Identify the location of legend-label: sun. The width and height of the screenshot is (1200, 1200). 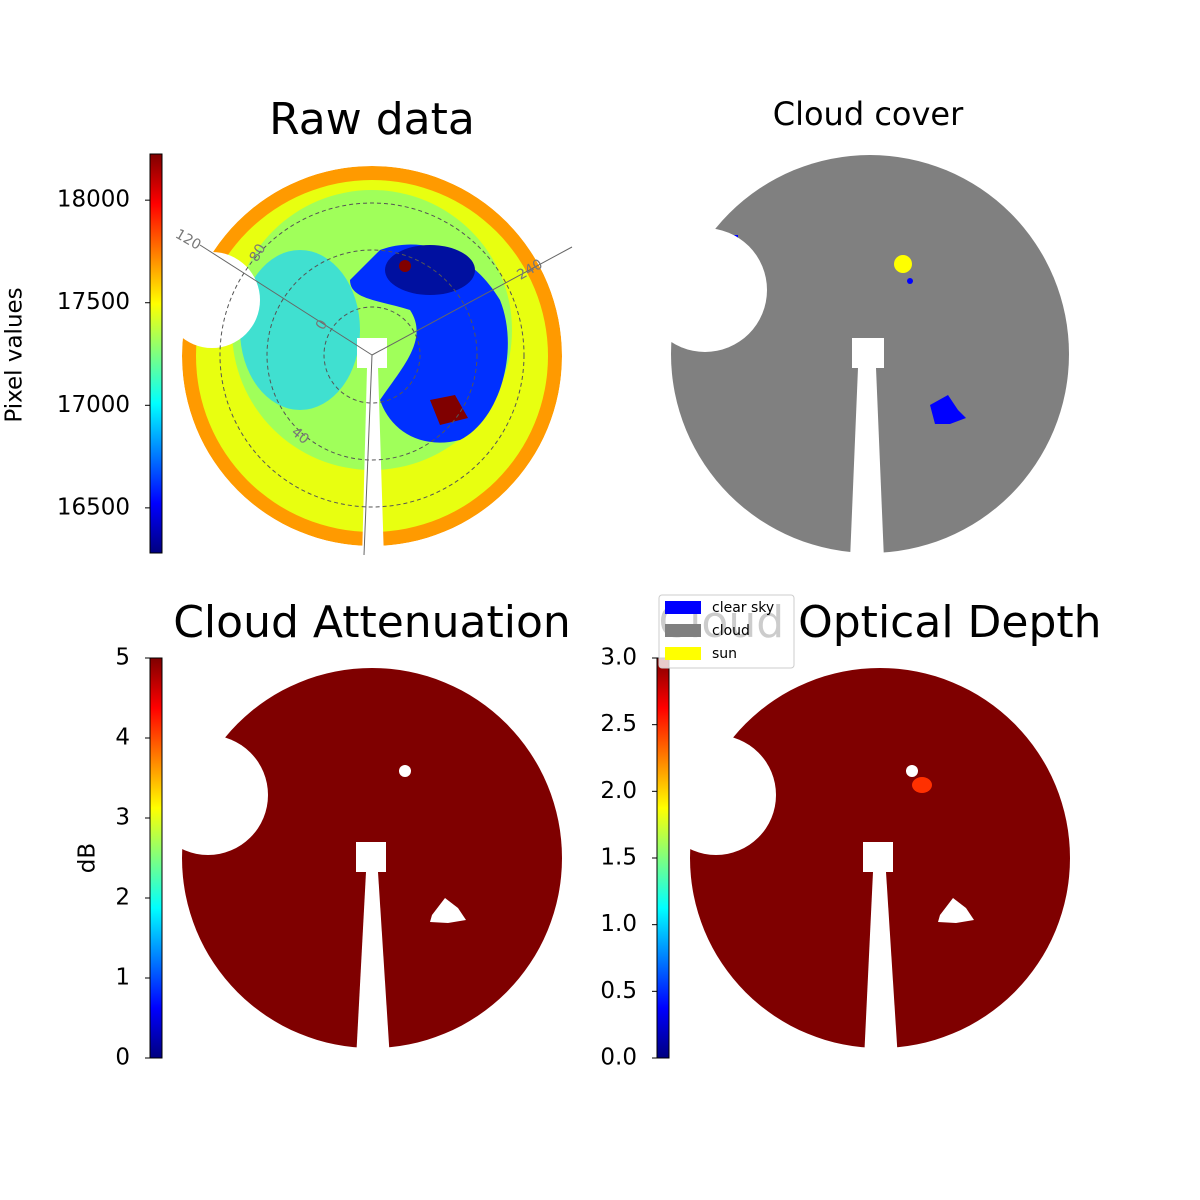
(724, 654).